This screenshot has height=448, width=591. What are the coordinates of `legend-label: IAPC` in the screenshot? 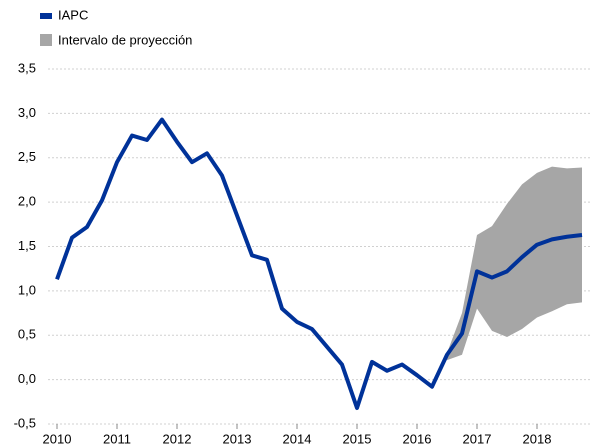 It's located at (73, 14).